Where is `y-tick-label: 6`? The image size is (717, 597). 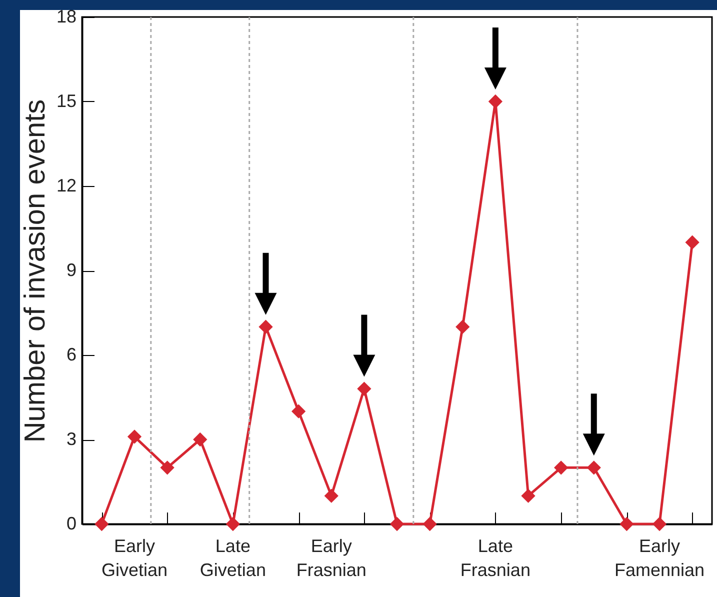
y-tick-label: 6 is located at coordinates (71, 354).